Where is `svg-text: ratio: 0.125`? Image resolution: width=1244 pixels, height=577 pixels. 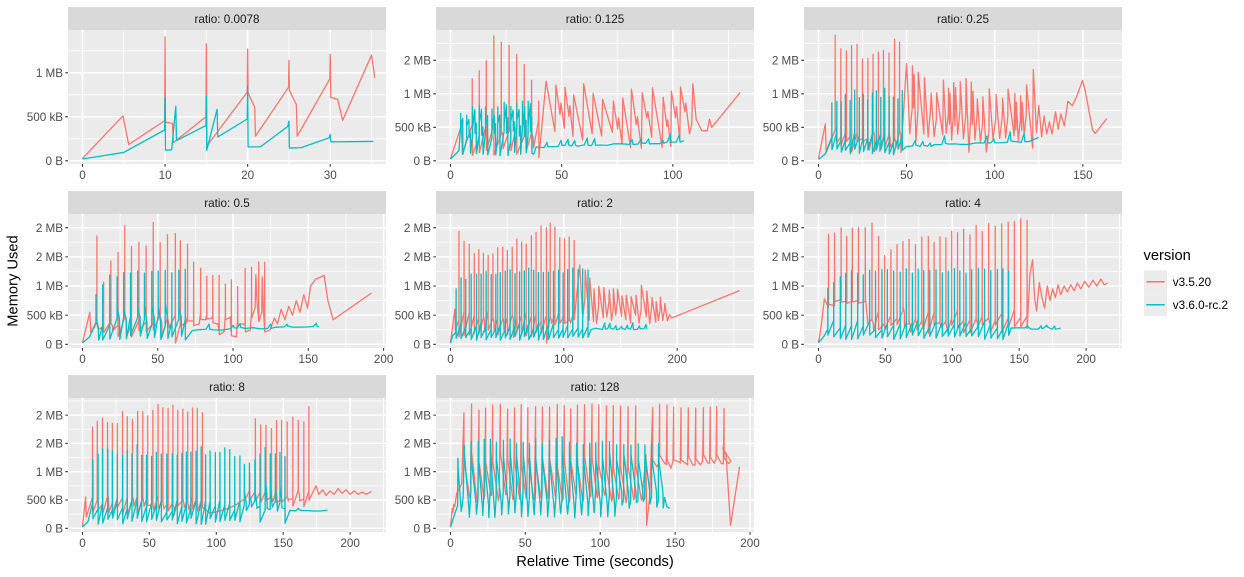
svg-text: ratio: 0.125 is located at coordinates (595, 19).